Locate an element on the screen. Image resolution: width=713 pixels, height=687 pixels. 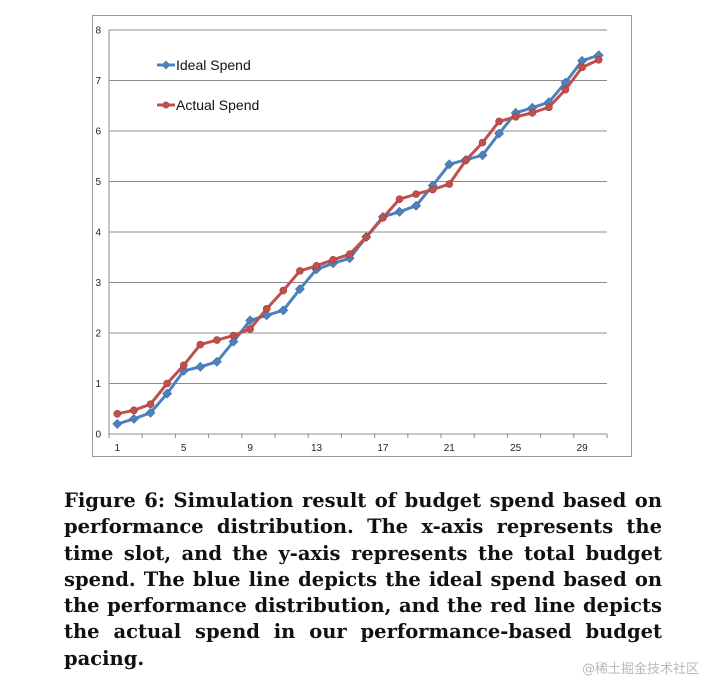
legend-label-ideal-spend: Ideal Spend is located at coordinates (213, 65).